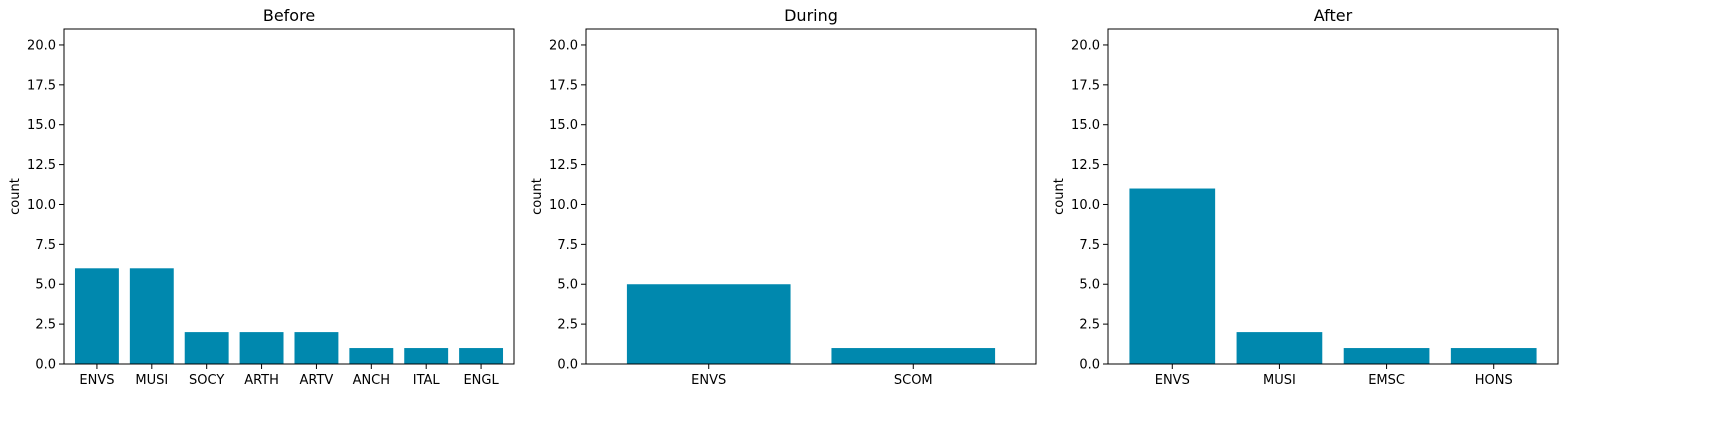  What do you see at coordinates (426, 356) in the screenshot?
I see `bar-ital` at bounding box center [426, 356].